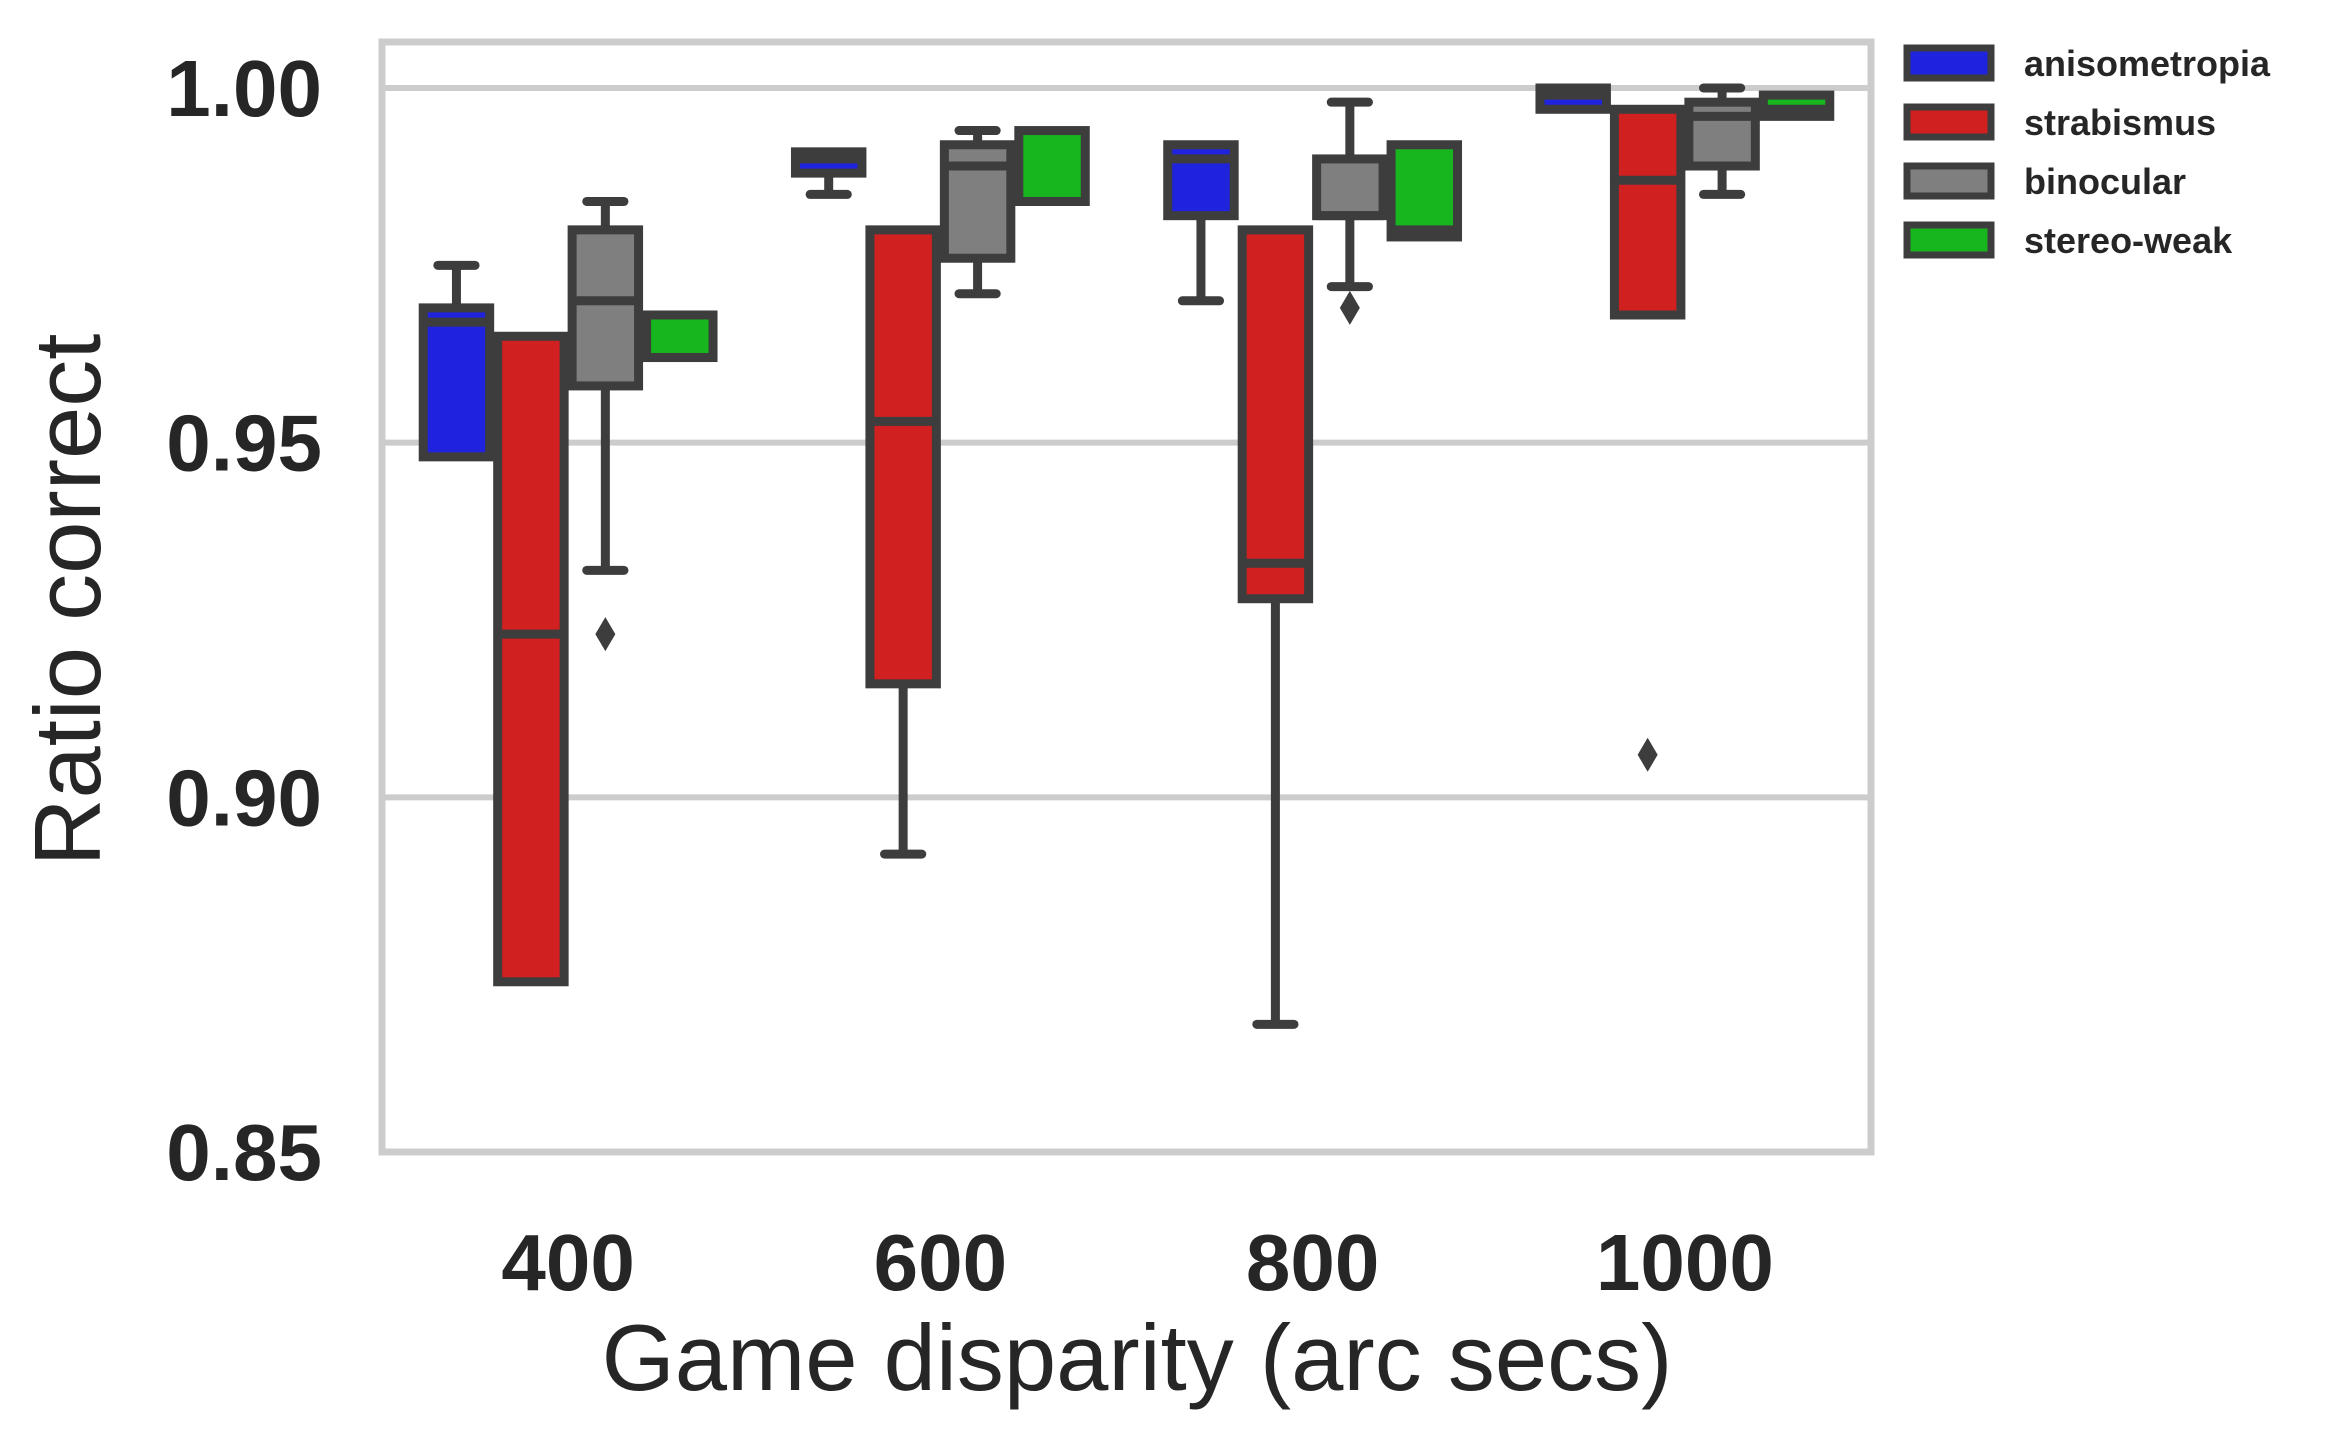  I want to click on y-tick-label: 0.95, so click(244, 443).